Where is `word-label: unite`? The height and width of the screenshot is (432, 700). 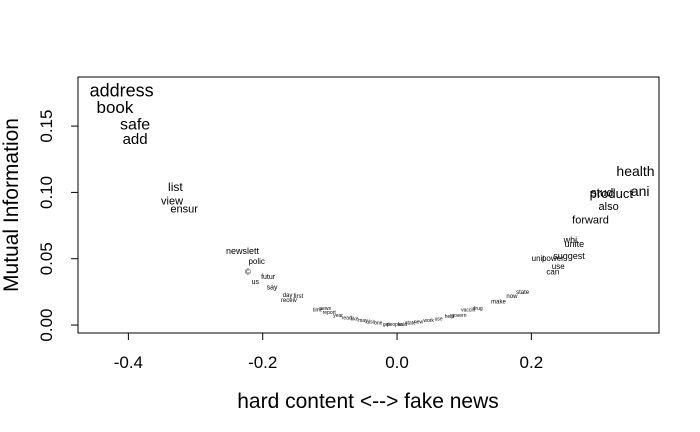 word-label: unite is located at coordinates (575, 244).